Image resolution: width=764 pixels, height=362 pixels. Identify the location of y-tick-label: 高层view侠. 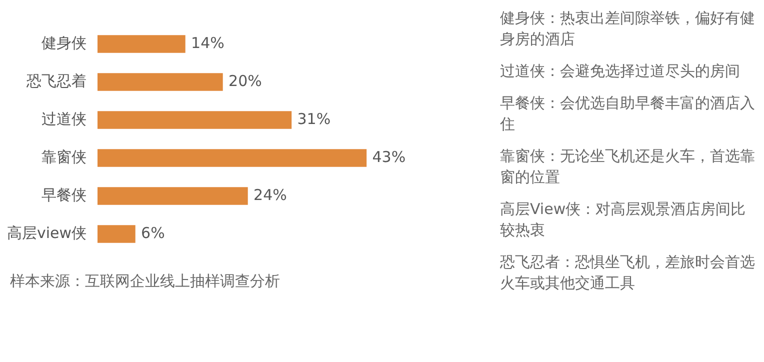
(46, 233).